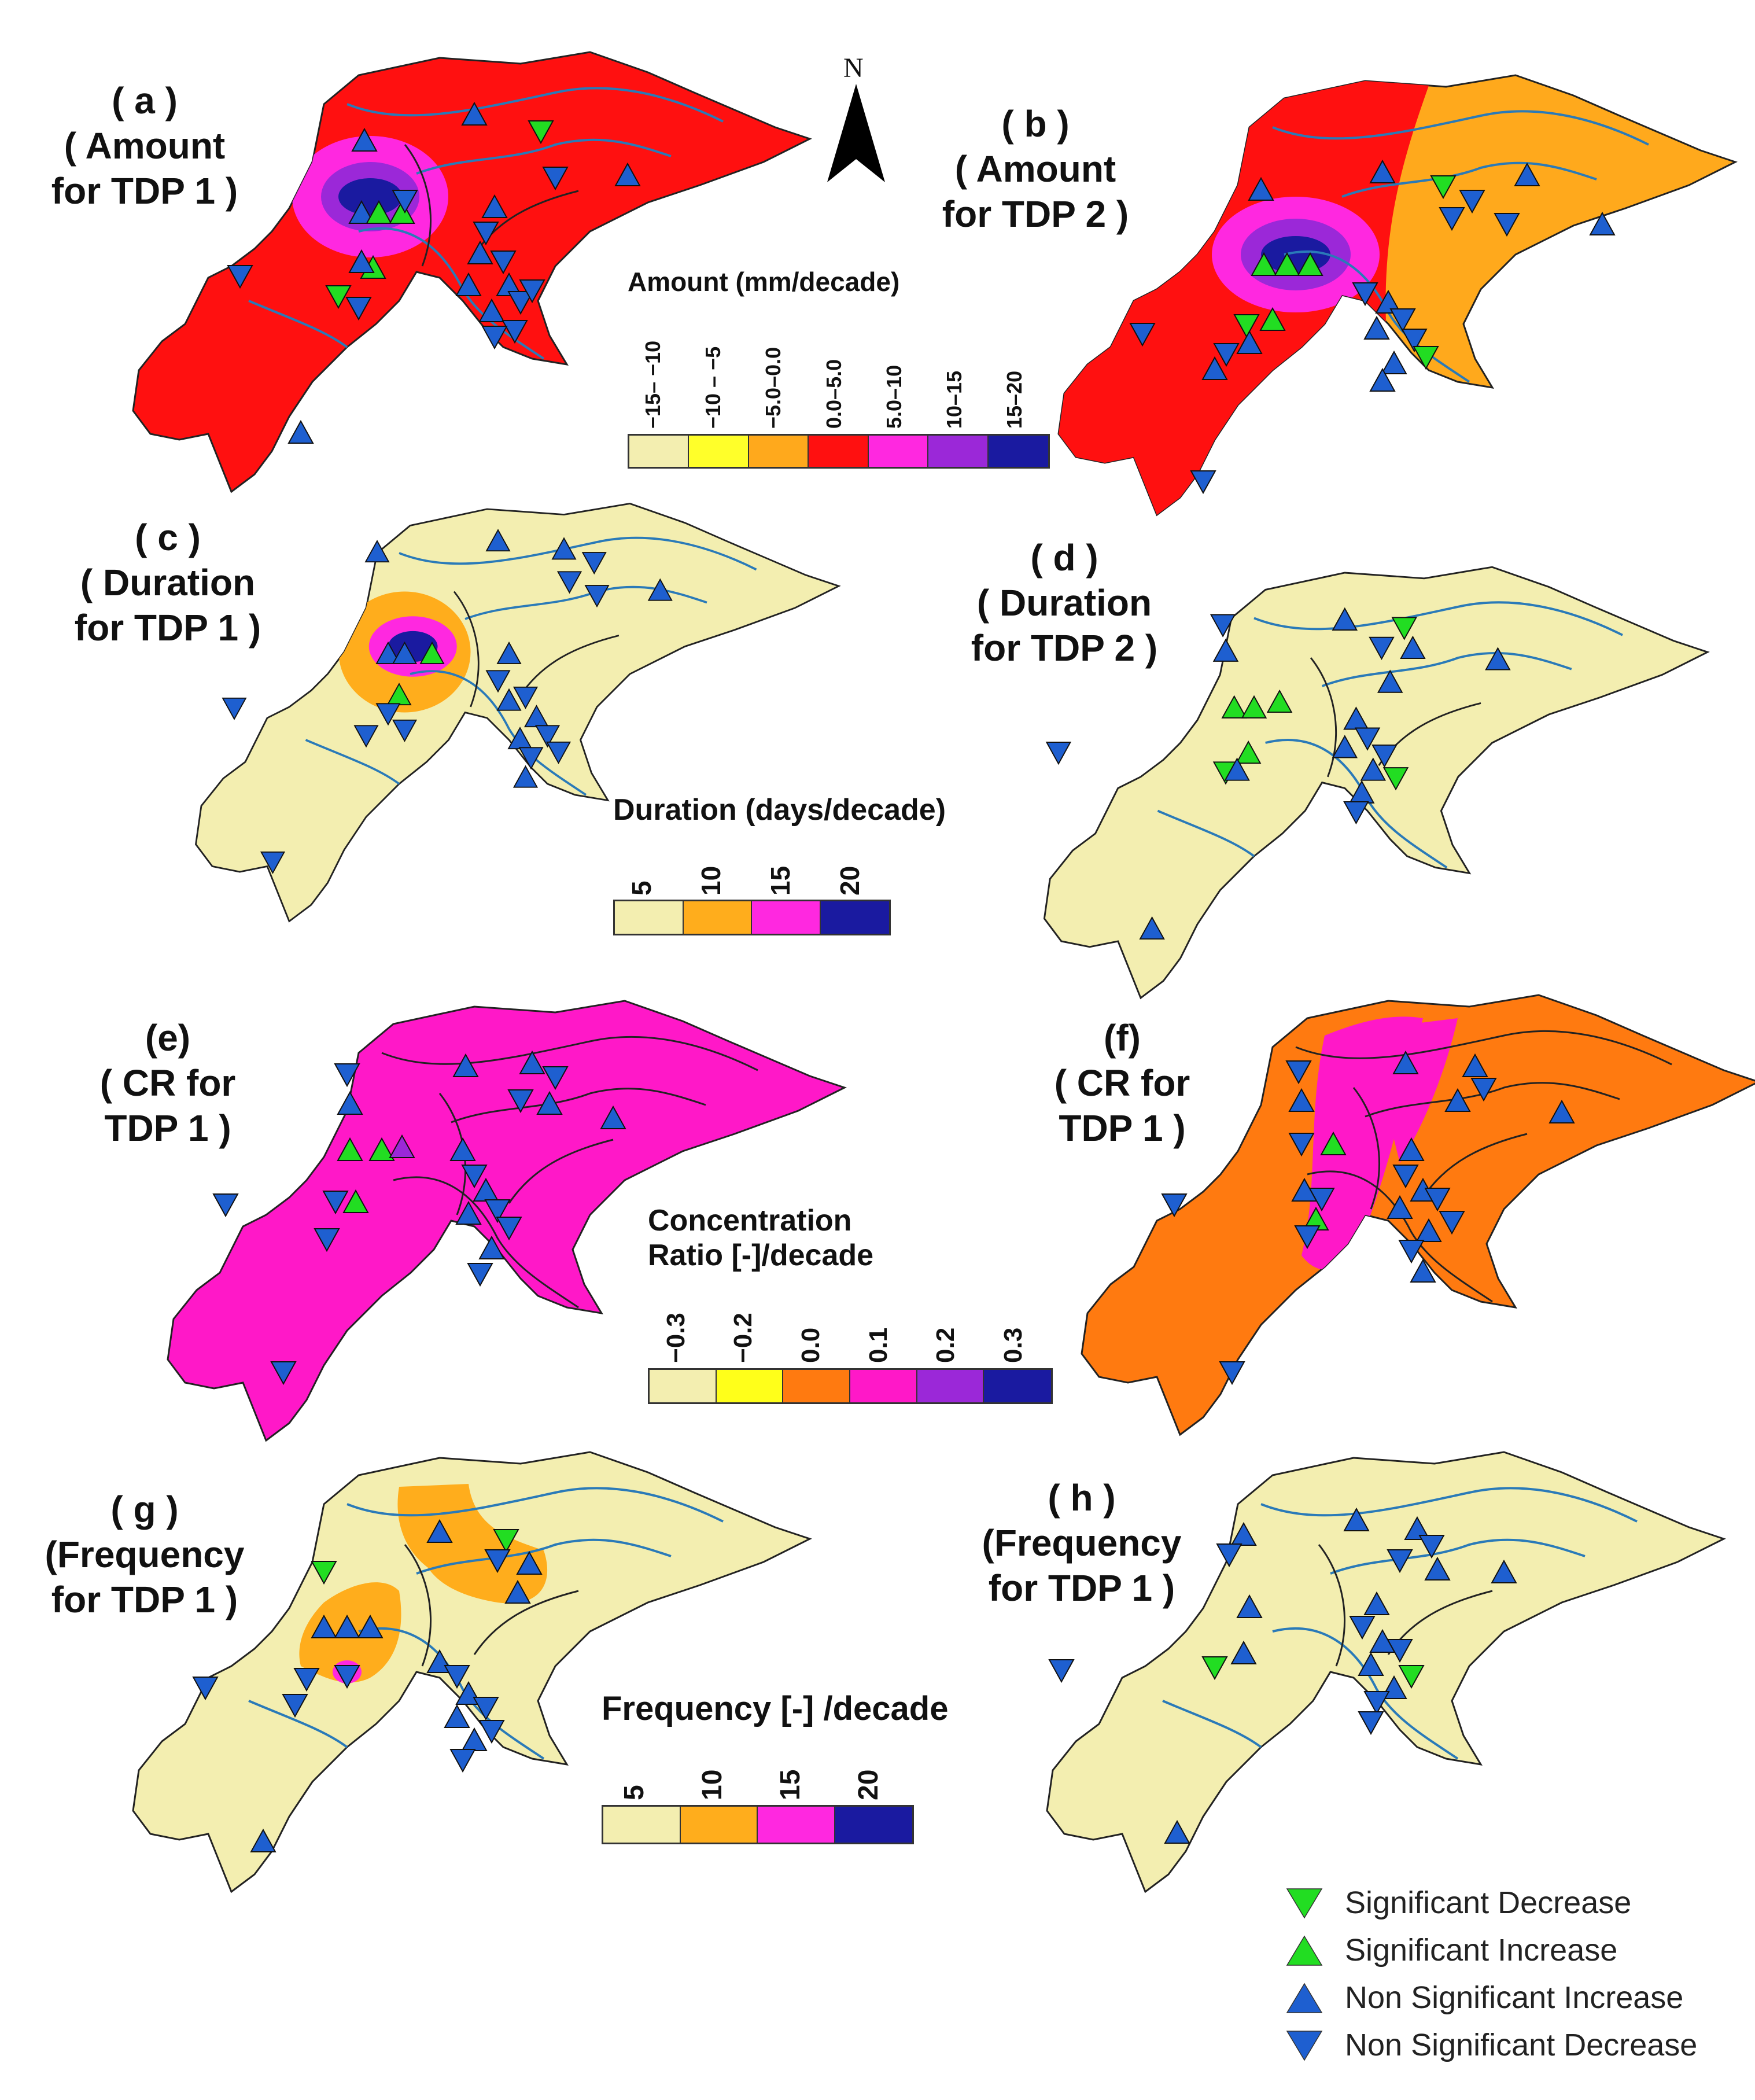 Image resolution: width=1755 pixels, height=2100 pixels. What do you see at coordinates (804, 1767) in the screenshot?
I see `frequency-legend: Frequency [-] /decade 5 10 15 20` at bounding box center [804, 1767].